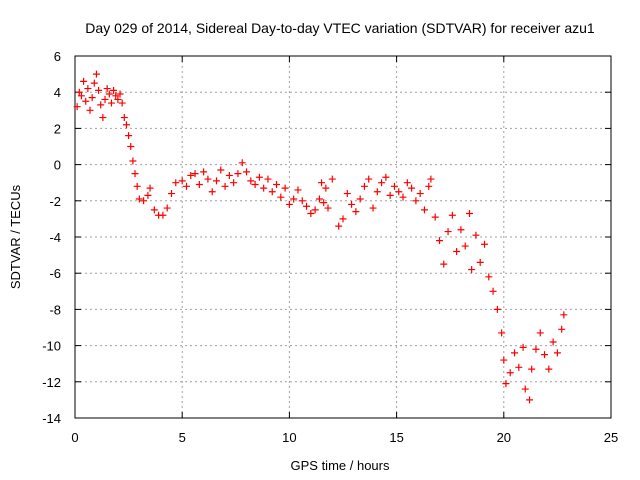 The image size is (640, 480). What do you see at coordinates (51, 418) in the screenshot?
I see `y-tick-label: -14` at bounding box center [51, 418].